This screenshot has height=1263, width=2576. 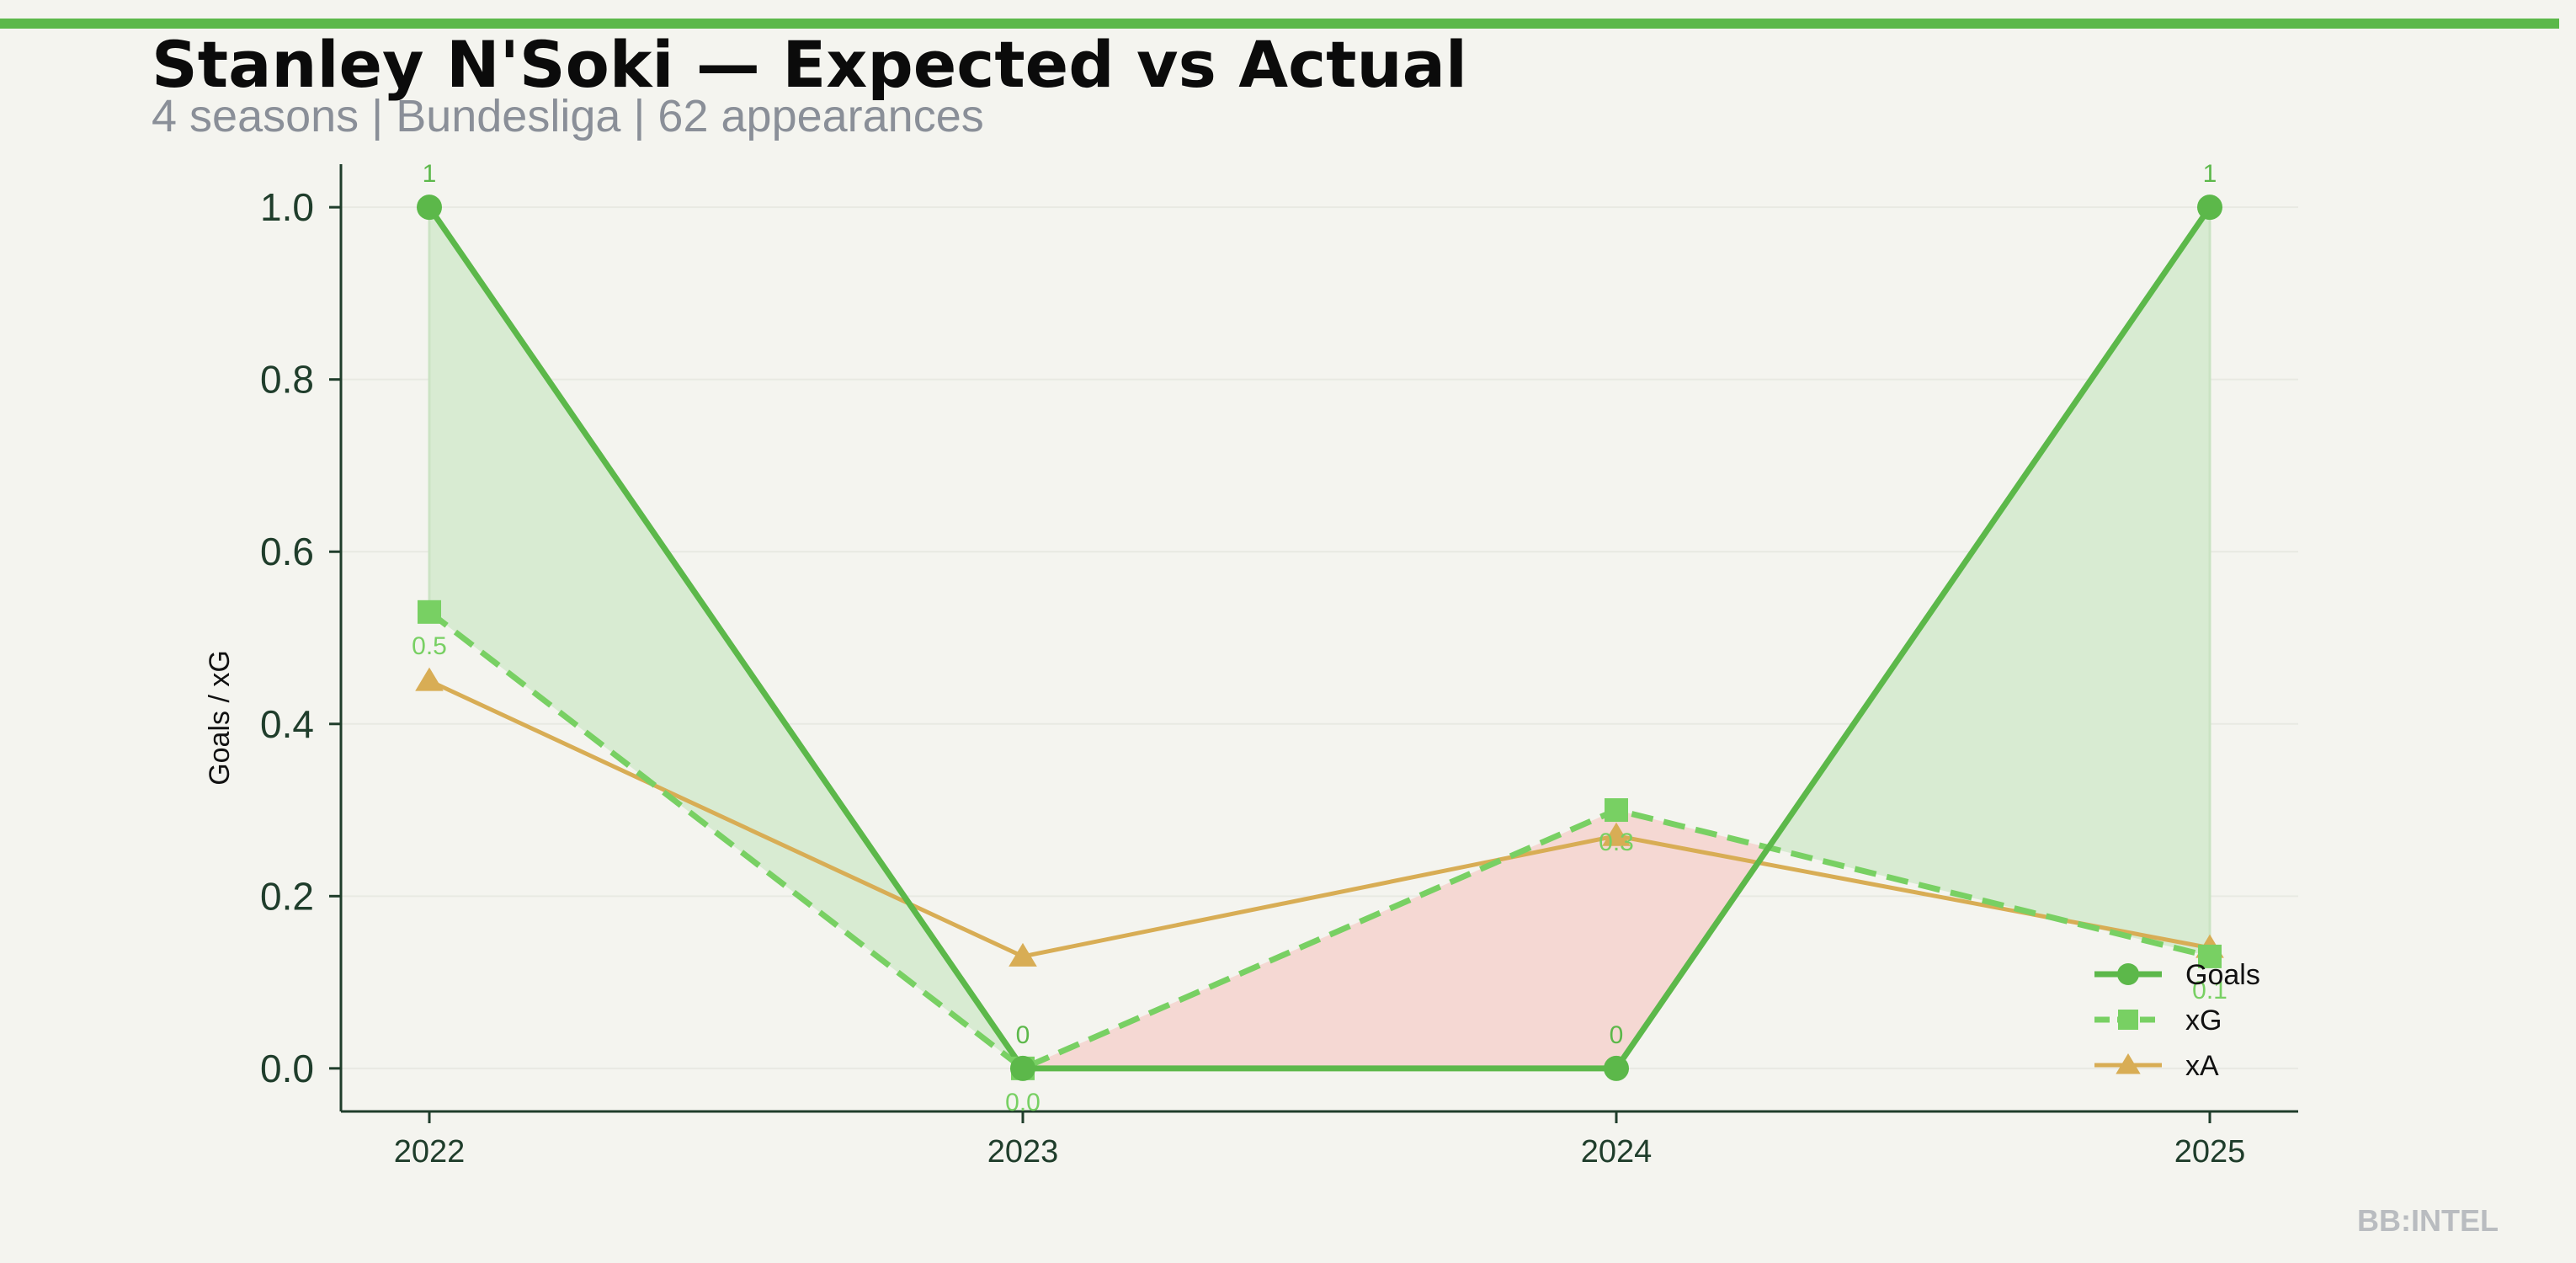 What do you see at coordinates (287, 551) in the screenshot?
I see `y-tick-label: 0.6` at bounding box center [287, 551].